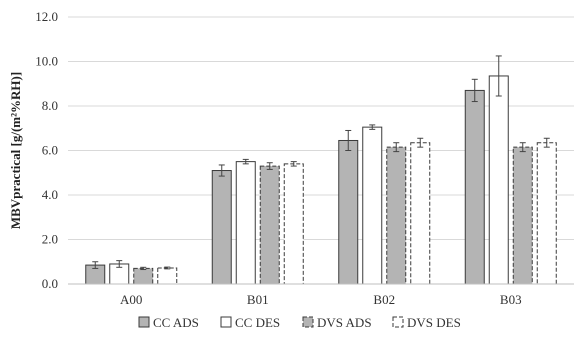 The height and width of the screenshot is (340, 584). What do you see at coordinates (46, 16) in the screenshot?
I see `y-tick-label: 12.0` at bounding box center [46, 16].